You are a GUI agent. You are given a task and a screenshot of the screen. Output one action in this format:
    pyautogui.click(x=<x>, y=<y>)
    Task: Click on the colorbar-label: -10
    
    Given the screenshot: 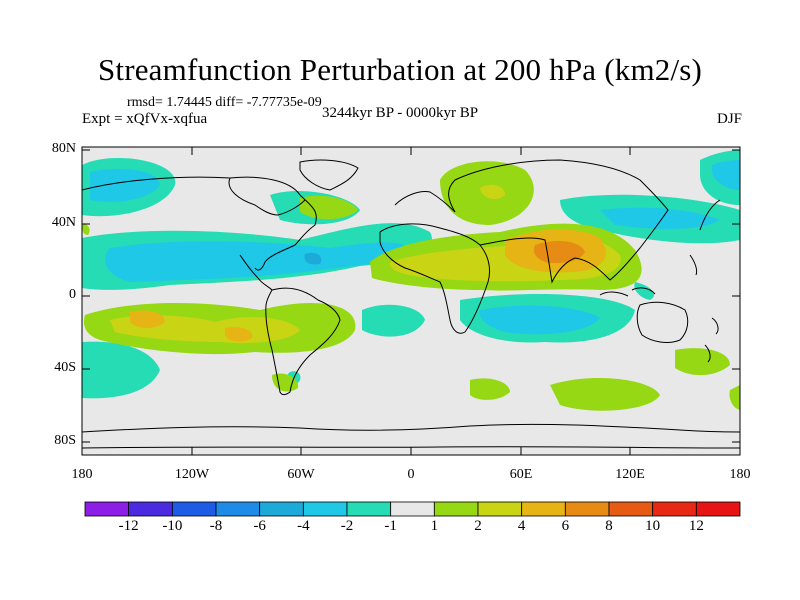 What is the action you would take?
    pyautogui.click(x=172, y=526)
    